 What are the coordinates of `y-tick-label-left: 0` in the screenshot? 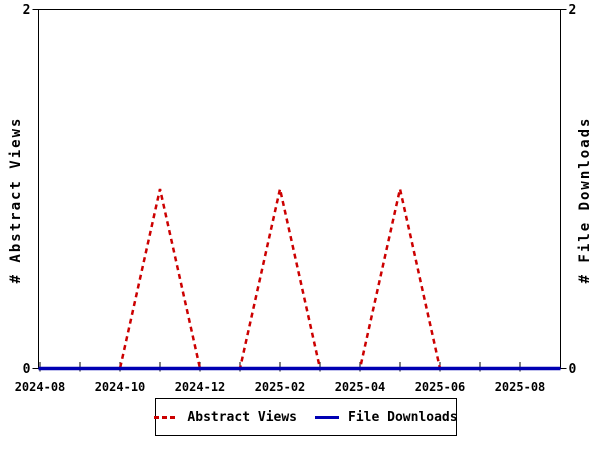 It's located at (27, 369).